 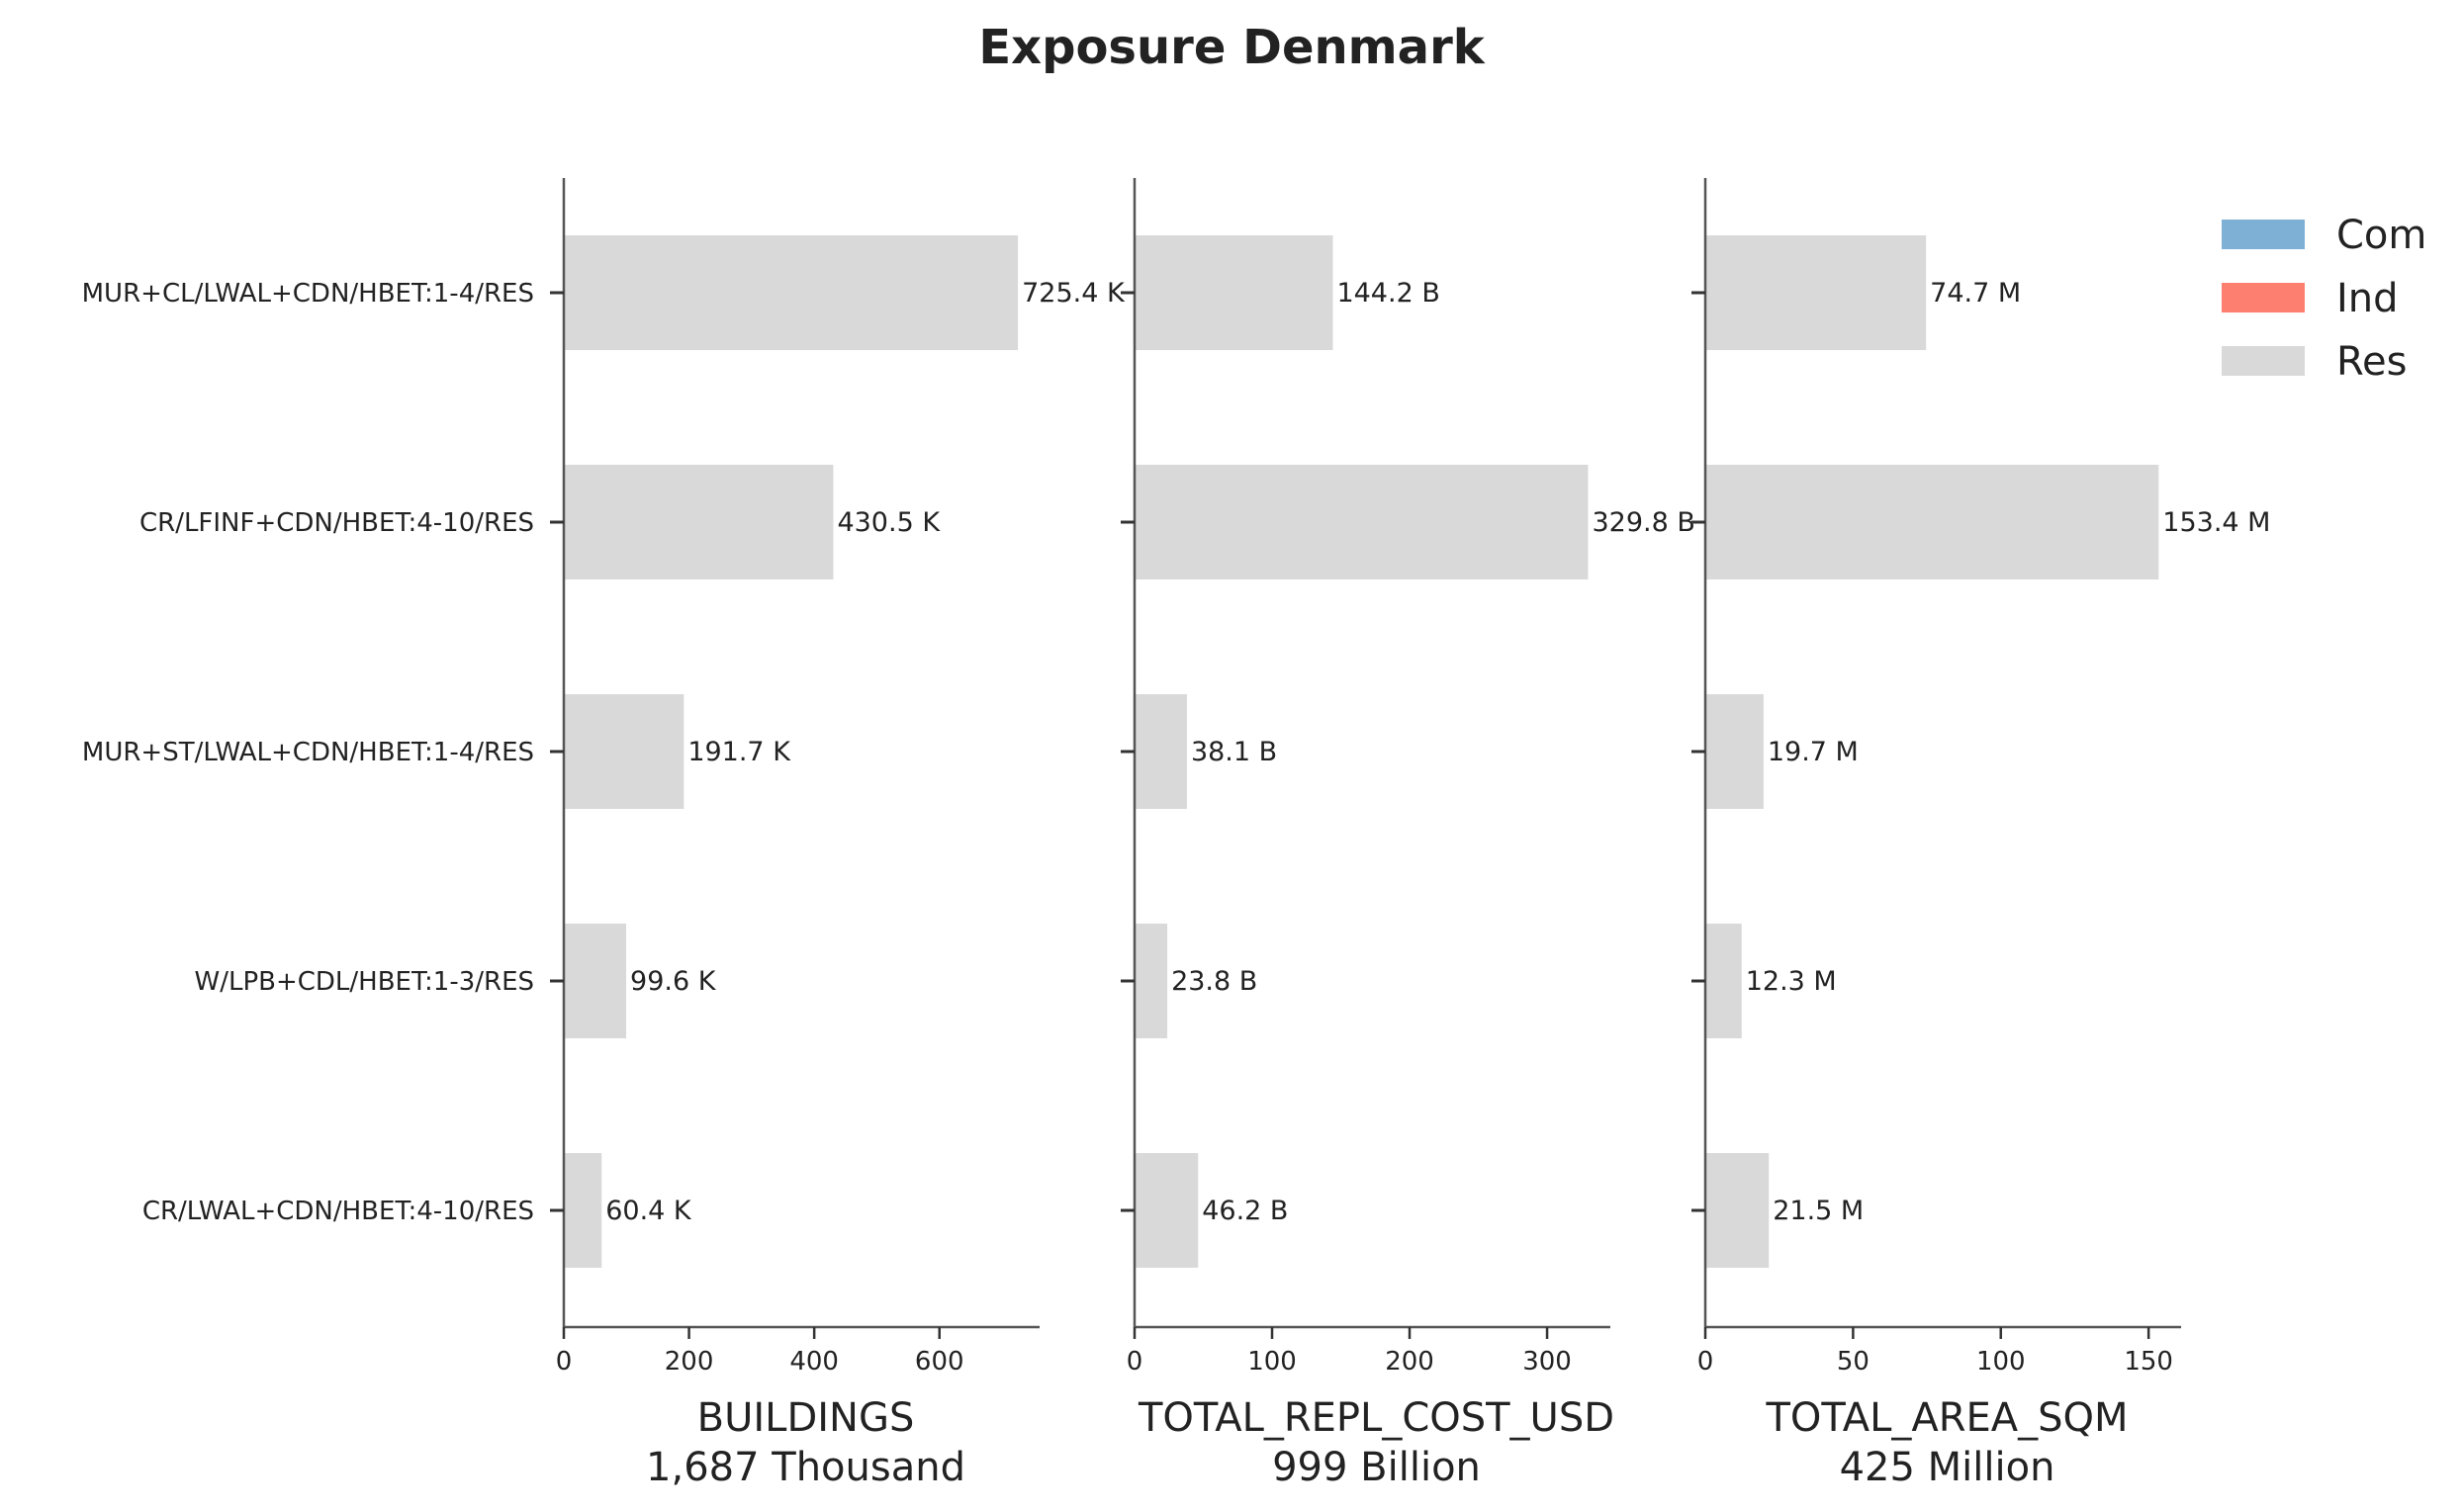 I want to click on value-label-2-5: 46.2 B, so click(x=1245, y=1211).